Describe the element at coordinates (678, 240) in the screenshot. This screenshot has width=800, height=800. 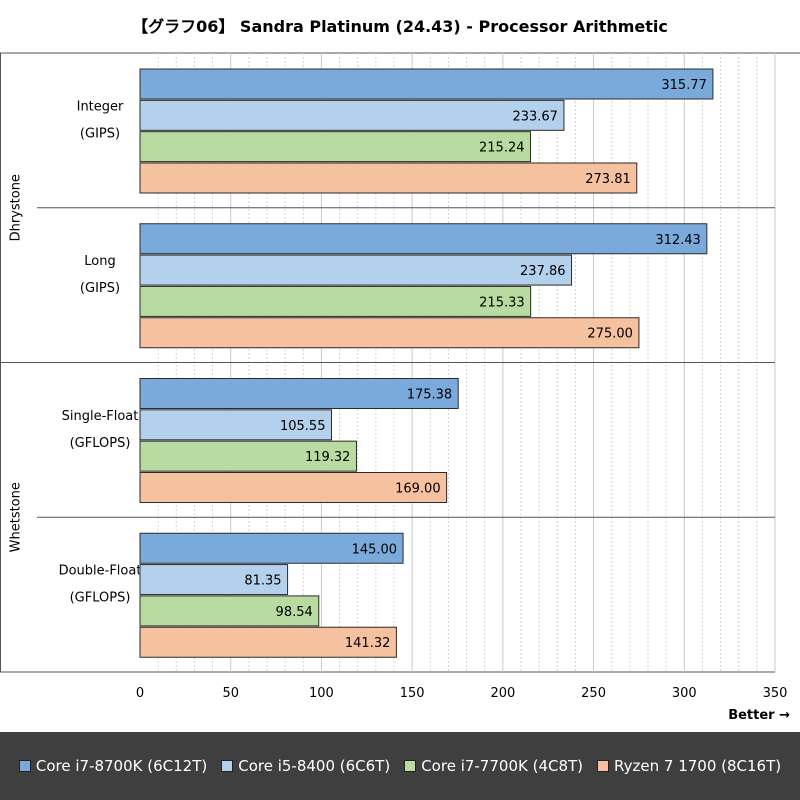
I see `data-label: 312.43` at that location.